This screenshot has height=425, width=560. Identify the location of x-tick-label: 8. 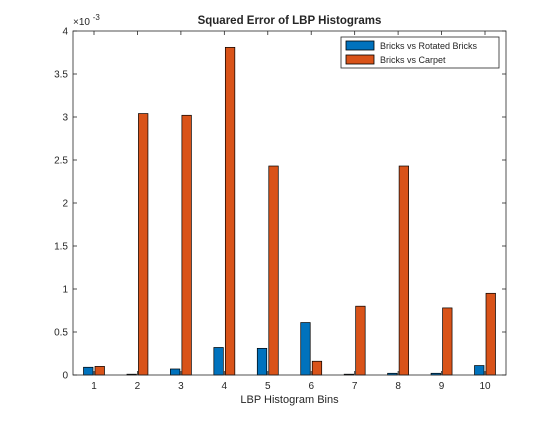
(398, 386).